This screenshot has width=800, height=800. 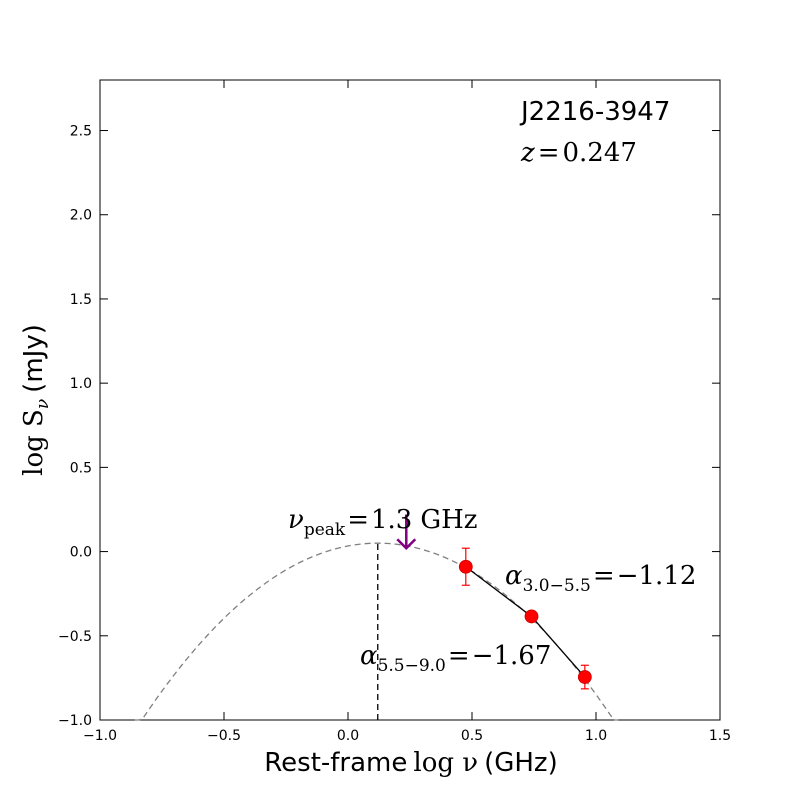 What do you see at coordinates (75, 721) in the screenshot?
I see `y-tick-label: −1.0` at bounding box center [75, 721].